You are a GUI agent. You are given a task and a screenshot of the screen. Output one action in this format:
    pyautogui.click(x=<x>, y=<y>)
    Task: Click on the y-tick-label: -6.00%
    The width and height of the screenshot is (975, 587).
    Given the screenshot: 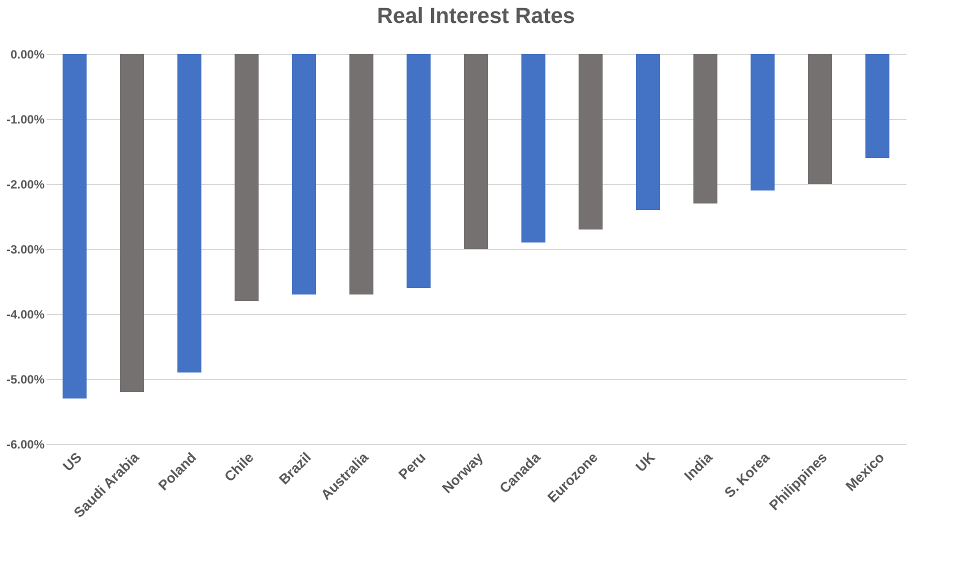 What is the action you would take?
    pyautogui.click(x=25, y=445)
    